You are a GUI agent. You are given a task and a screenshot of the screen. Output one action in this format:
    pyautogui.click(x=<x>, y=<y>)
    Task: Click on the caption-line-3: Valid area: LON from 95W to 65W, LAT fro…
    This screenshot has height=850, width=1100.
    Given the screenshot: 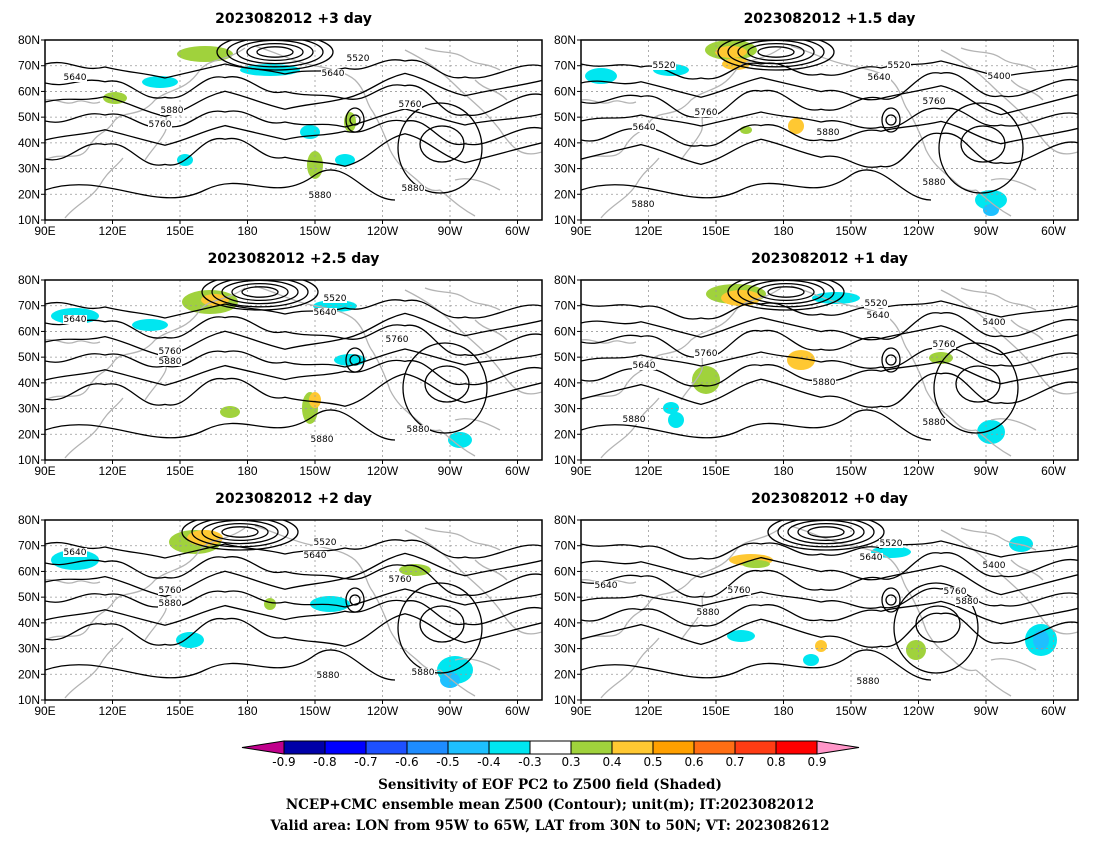 What is the action you would take?
    pyautogui.click(x=550, y=826)
    